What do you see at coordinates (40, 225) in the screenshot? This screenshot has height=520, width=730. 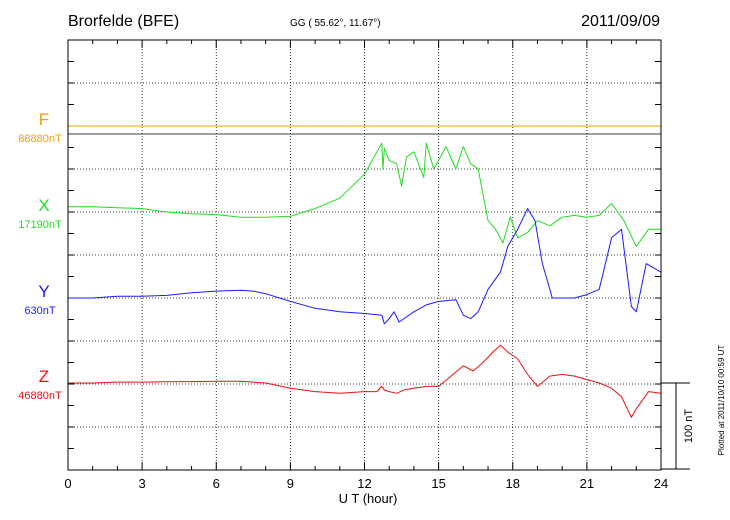 I see `series-baseline-x: 17190nT` at bounding box center [40, 225].